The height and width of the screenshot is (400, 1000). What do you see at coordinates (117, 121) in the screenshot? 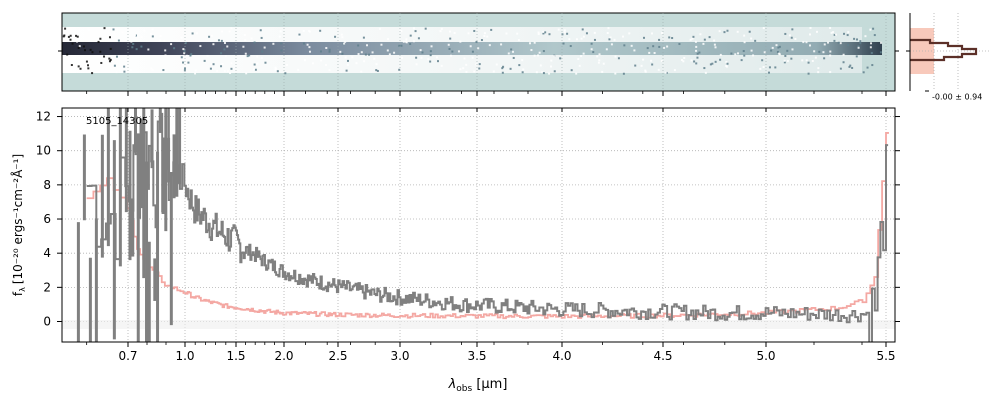
I see `object-id-label: 5105_14305` at bounding box center [117, 121].